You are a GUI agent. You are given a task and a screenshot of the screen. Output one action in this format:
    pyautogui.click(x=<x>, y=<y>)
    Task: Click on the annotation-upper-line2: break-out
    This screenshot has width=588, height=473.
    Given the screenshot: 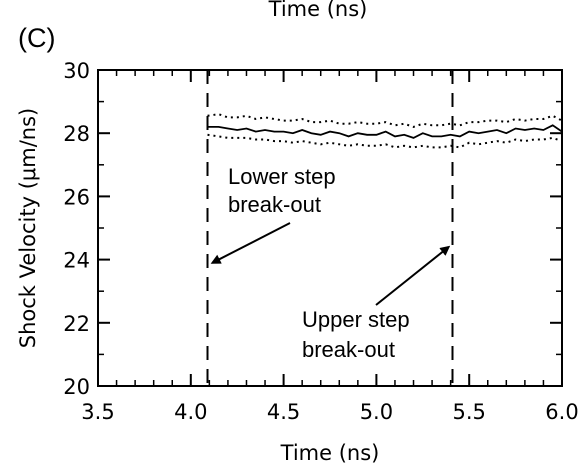 What is the action you would take?
    pyautogui.click(x=348, y=349)
    